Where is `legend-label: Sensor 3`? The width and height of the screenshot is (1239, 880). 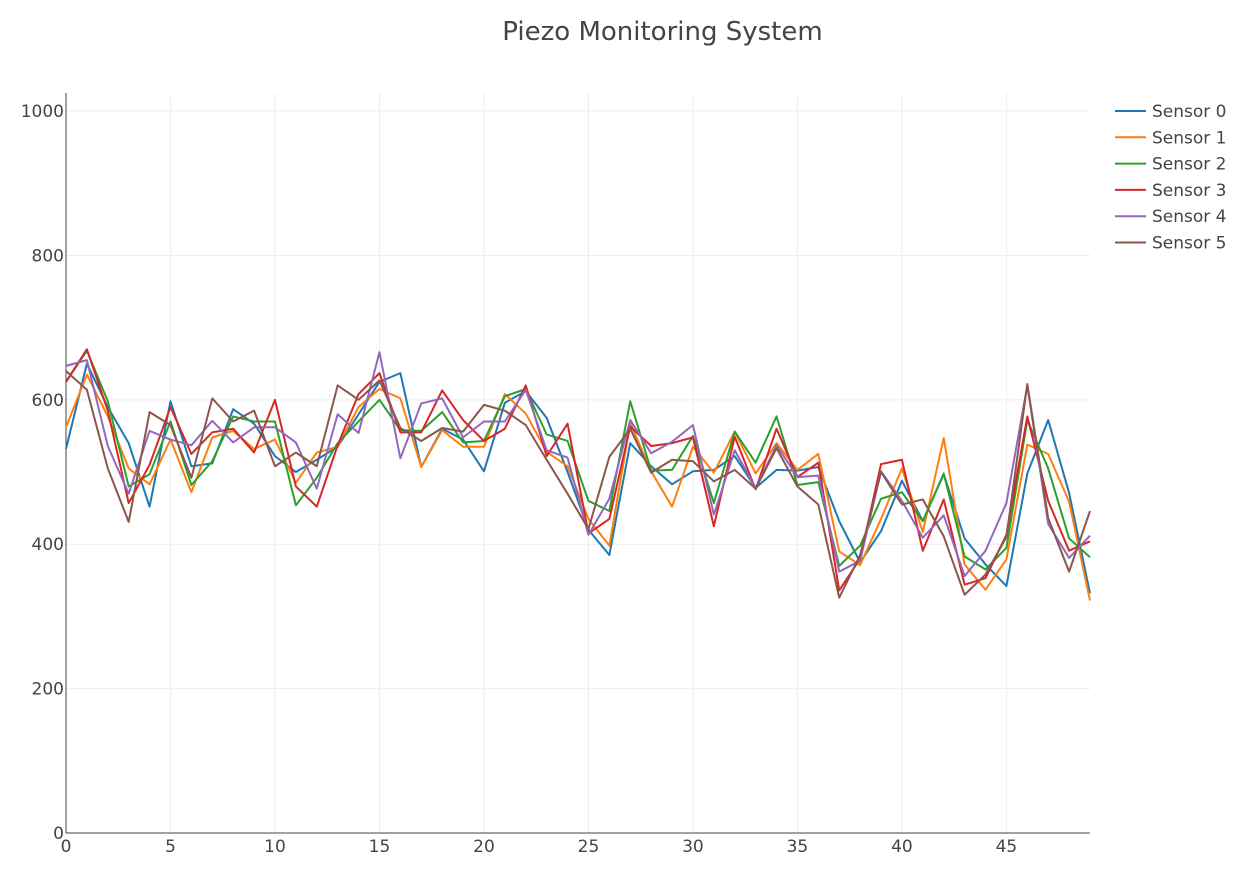 legend-label: Sensor 3 is located at coordinates (1189, 191).